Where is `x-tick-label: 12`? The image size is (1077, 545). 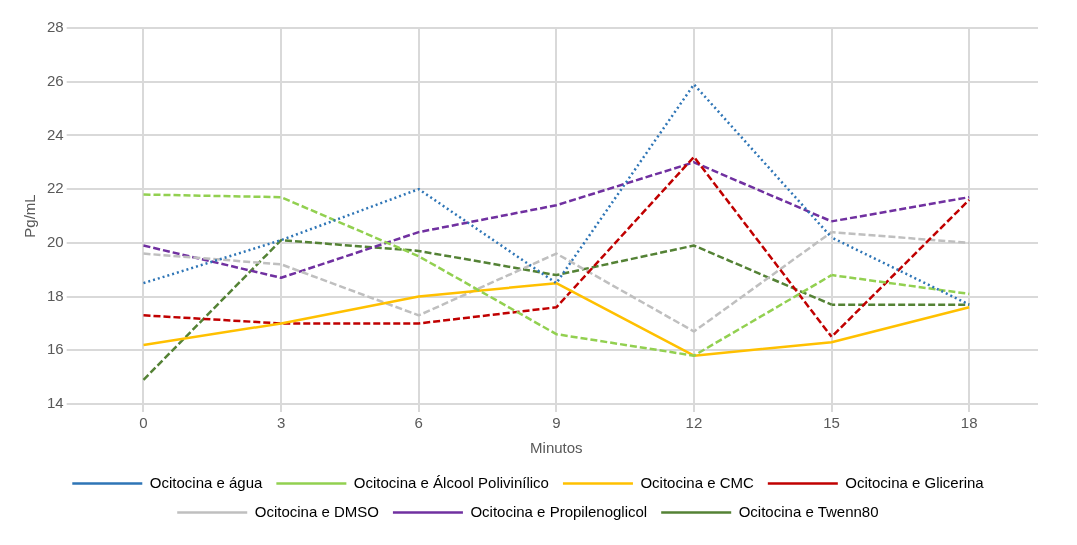
x-tick-label: 12 is located at coordinates (694, 423).